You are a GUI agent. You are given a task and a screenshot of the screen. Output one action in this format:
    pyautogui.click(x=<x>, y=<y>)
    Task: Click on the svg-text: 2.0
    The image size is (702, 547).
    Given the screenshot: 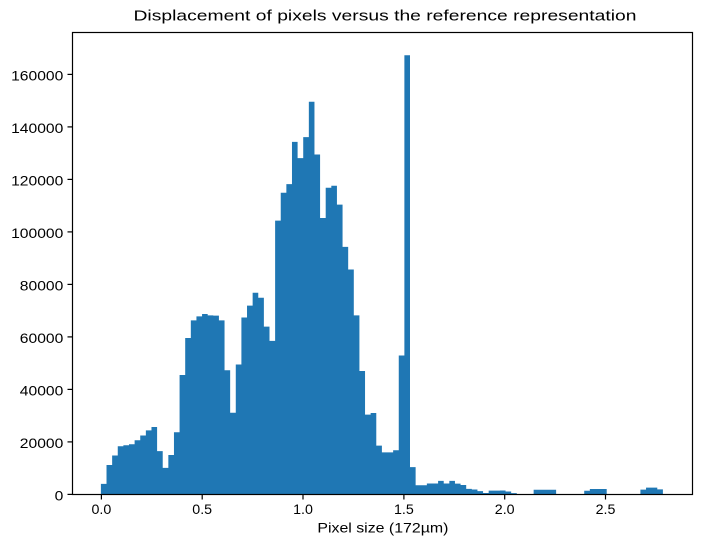 What is the action you would take?
    pyautogui.click(x=505, y=509)
    